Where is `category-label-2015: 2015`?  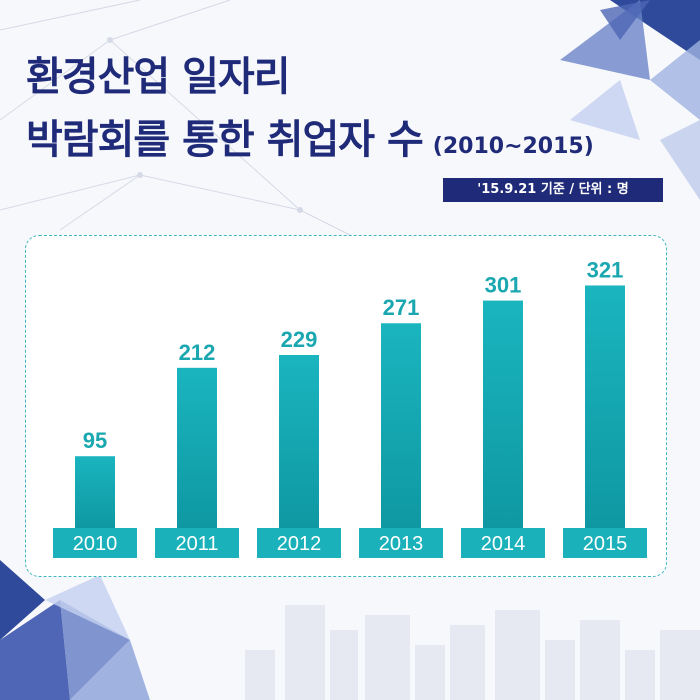 category-label-2015: 2015 is located at coordinates (605, 544).